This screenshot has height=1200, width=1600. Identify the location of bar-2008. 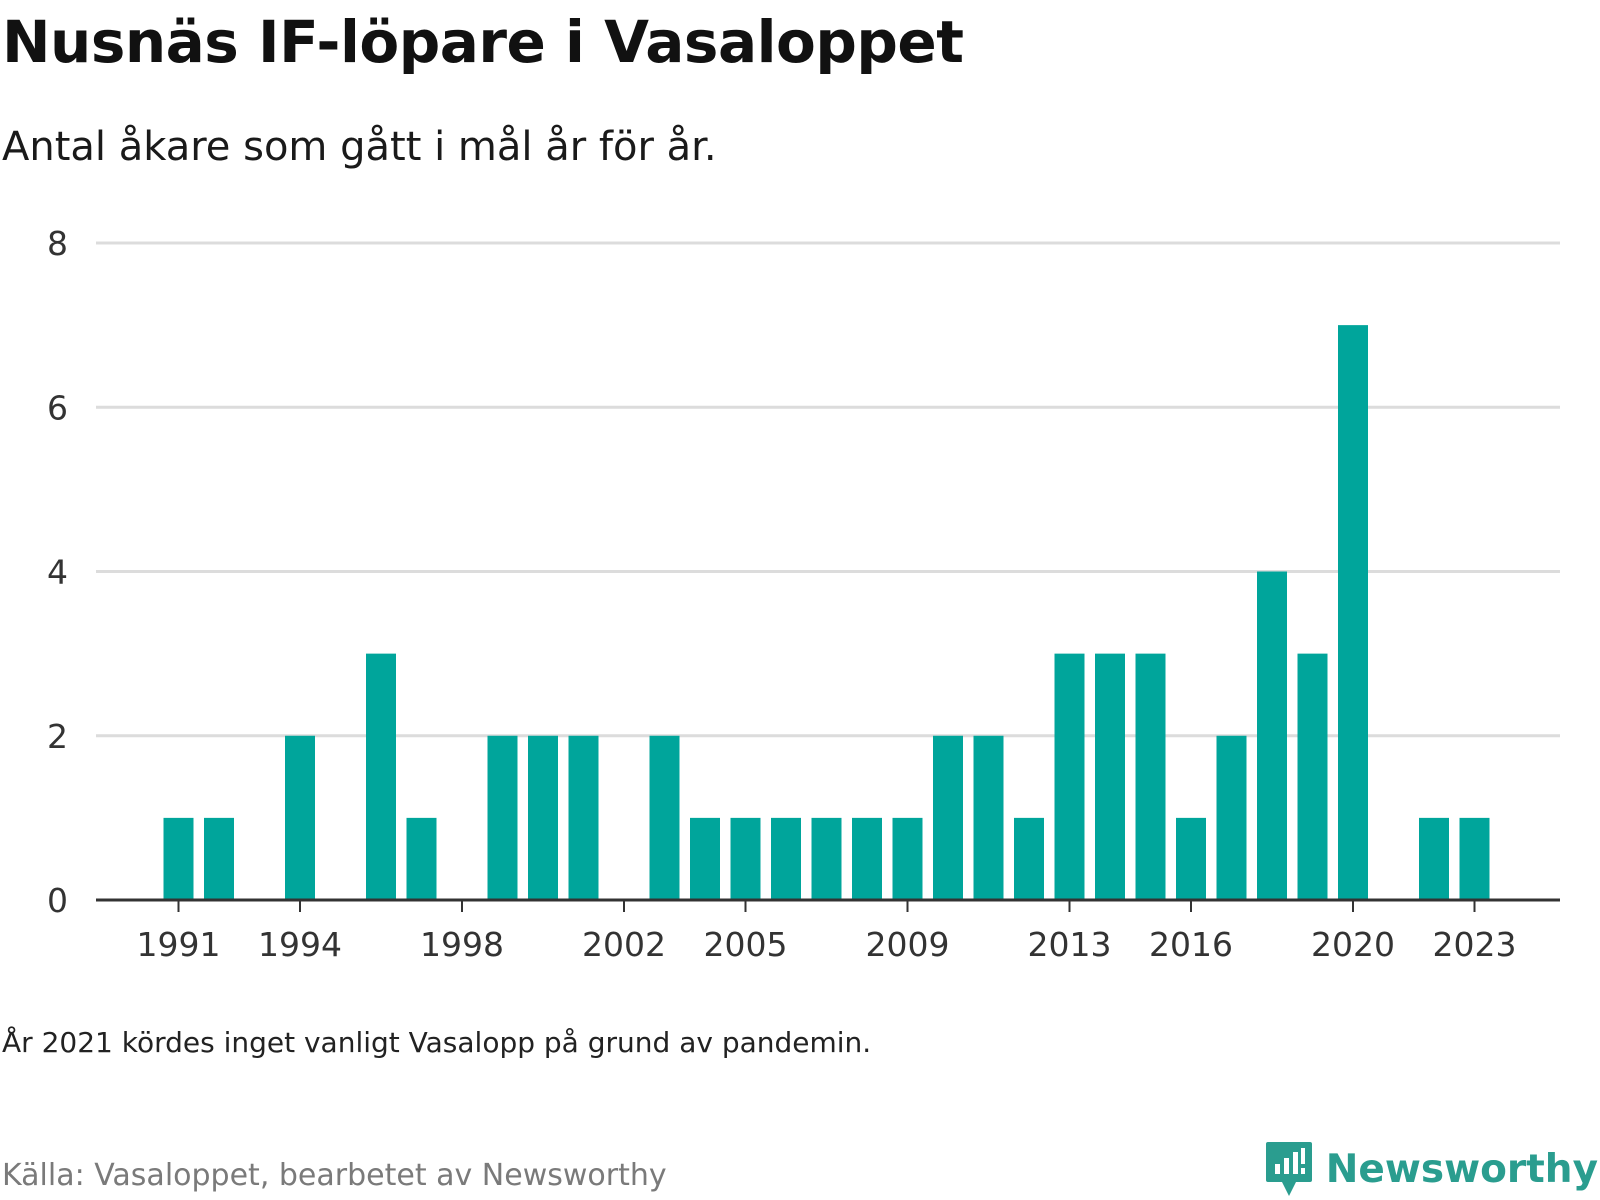
(867, 858).